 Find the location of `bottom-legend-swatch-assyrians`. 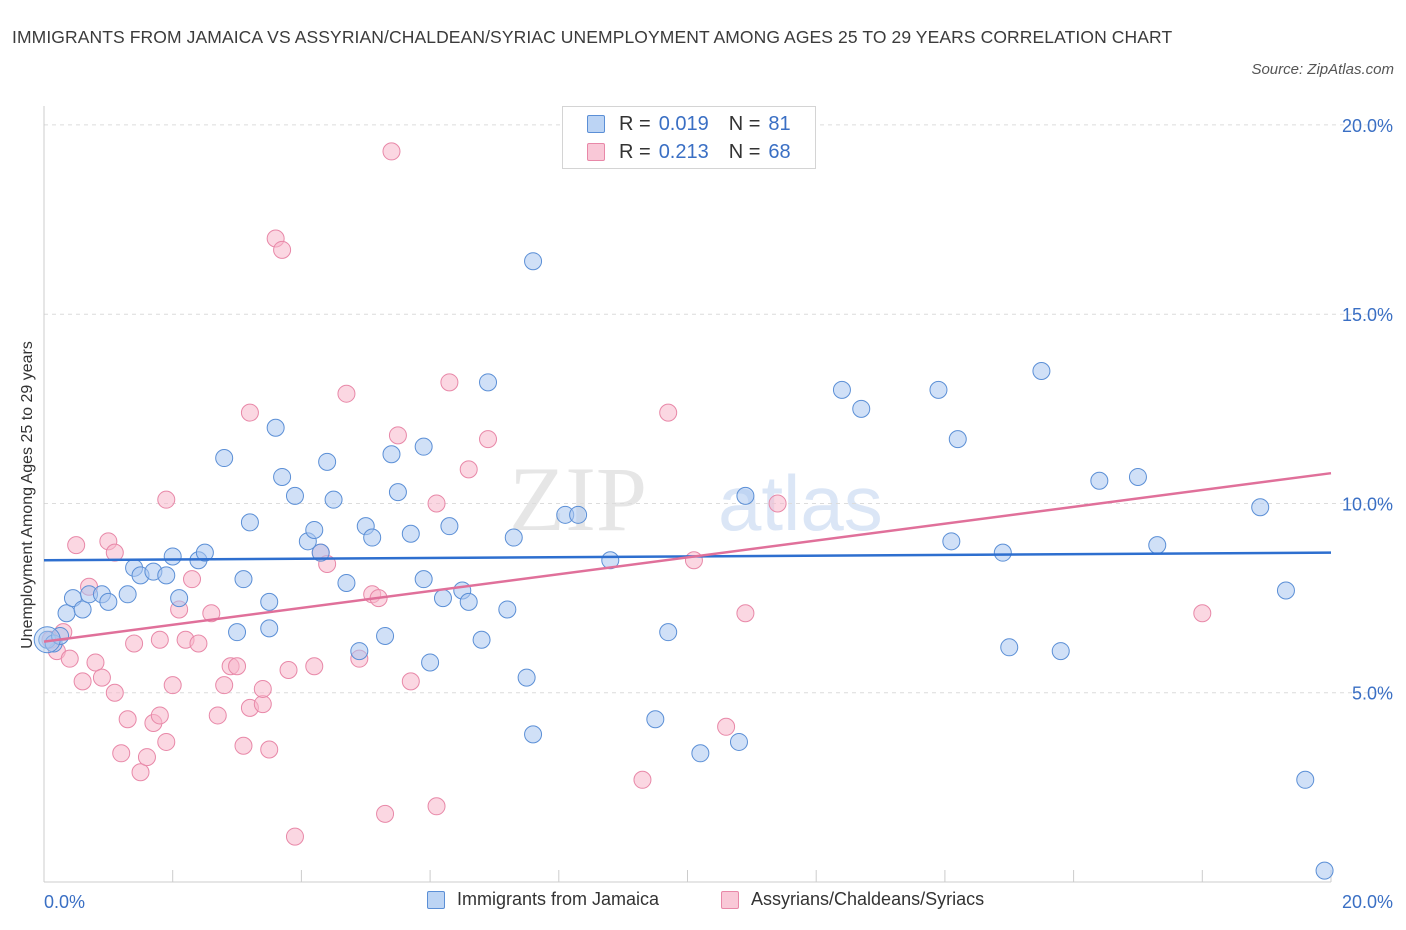

bottom-legend-swatch-assyrians is located at coordinates (730, 899).